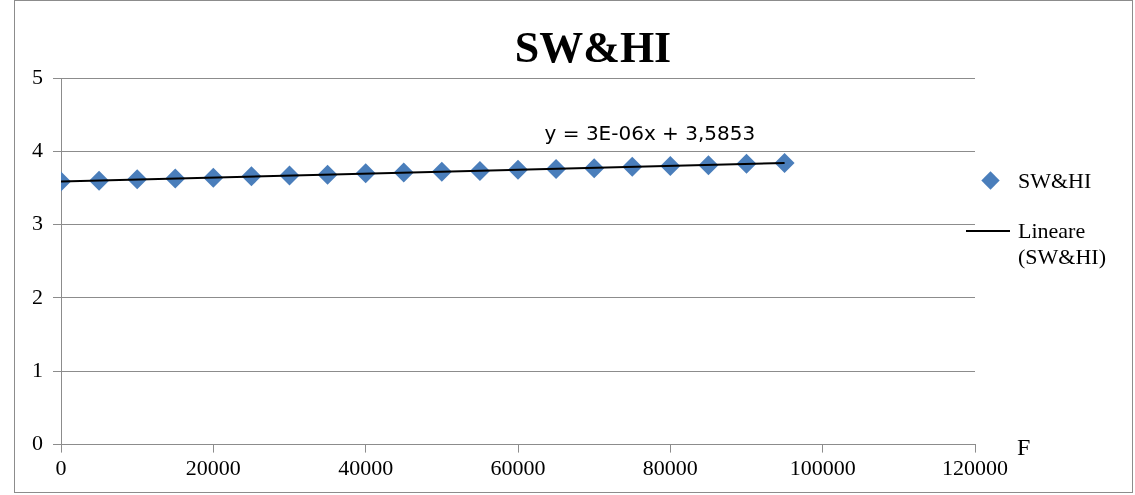  What do you see at coordinates (37, 370) in the screenshot?
I see `y-tick-label: 1` at bounding box center [37, 370].